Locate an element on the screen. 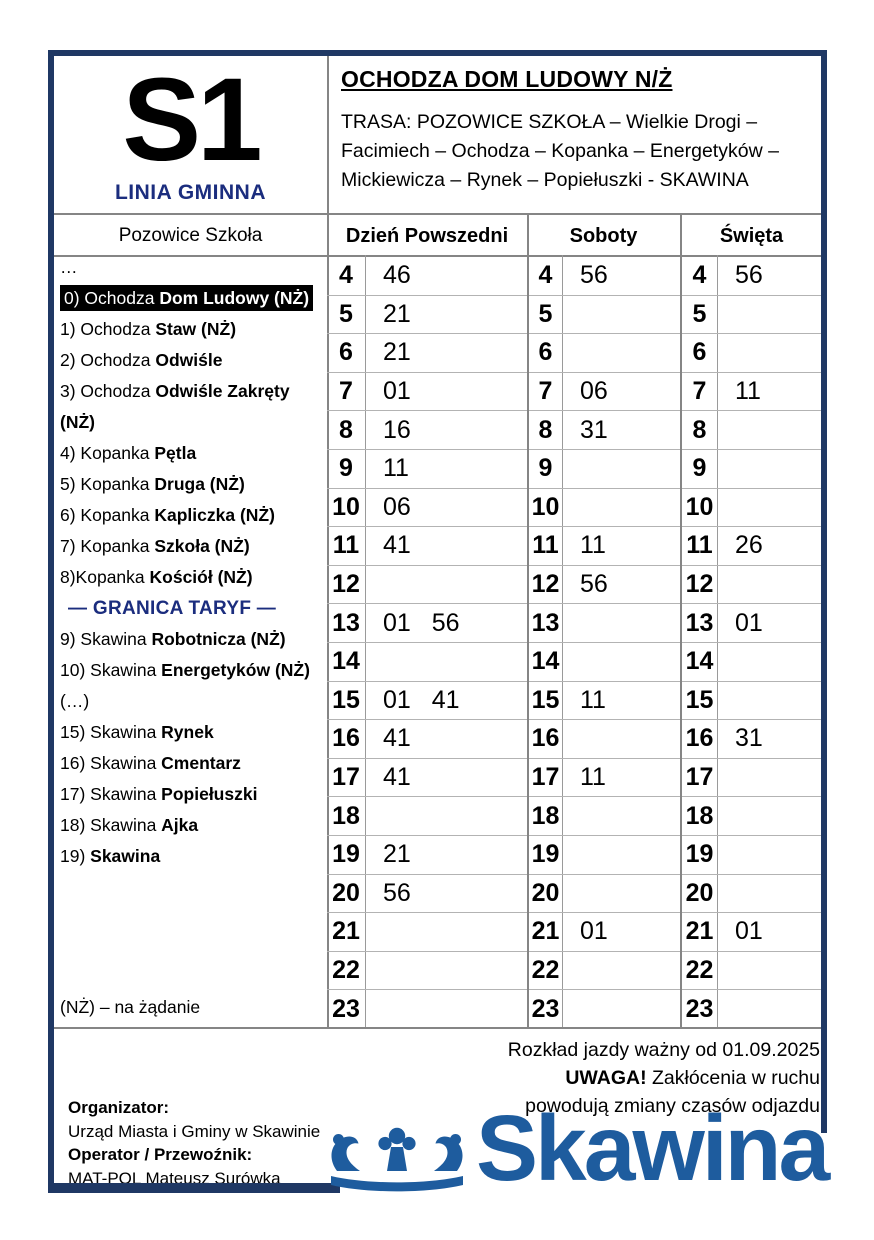 The image size is (874, 1240). stop-prefix: 6) Kopanka is located at coordinates (107, 515).